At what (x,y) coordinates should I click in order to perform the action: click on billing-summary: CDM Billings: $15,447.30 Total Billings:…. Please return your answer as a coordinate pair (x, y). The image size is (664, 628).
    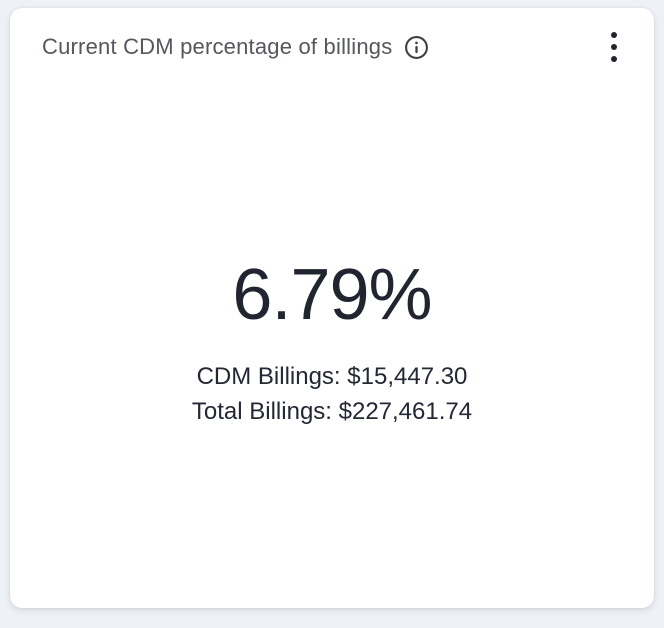
    Looking at the image, I should click on (332, 394).